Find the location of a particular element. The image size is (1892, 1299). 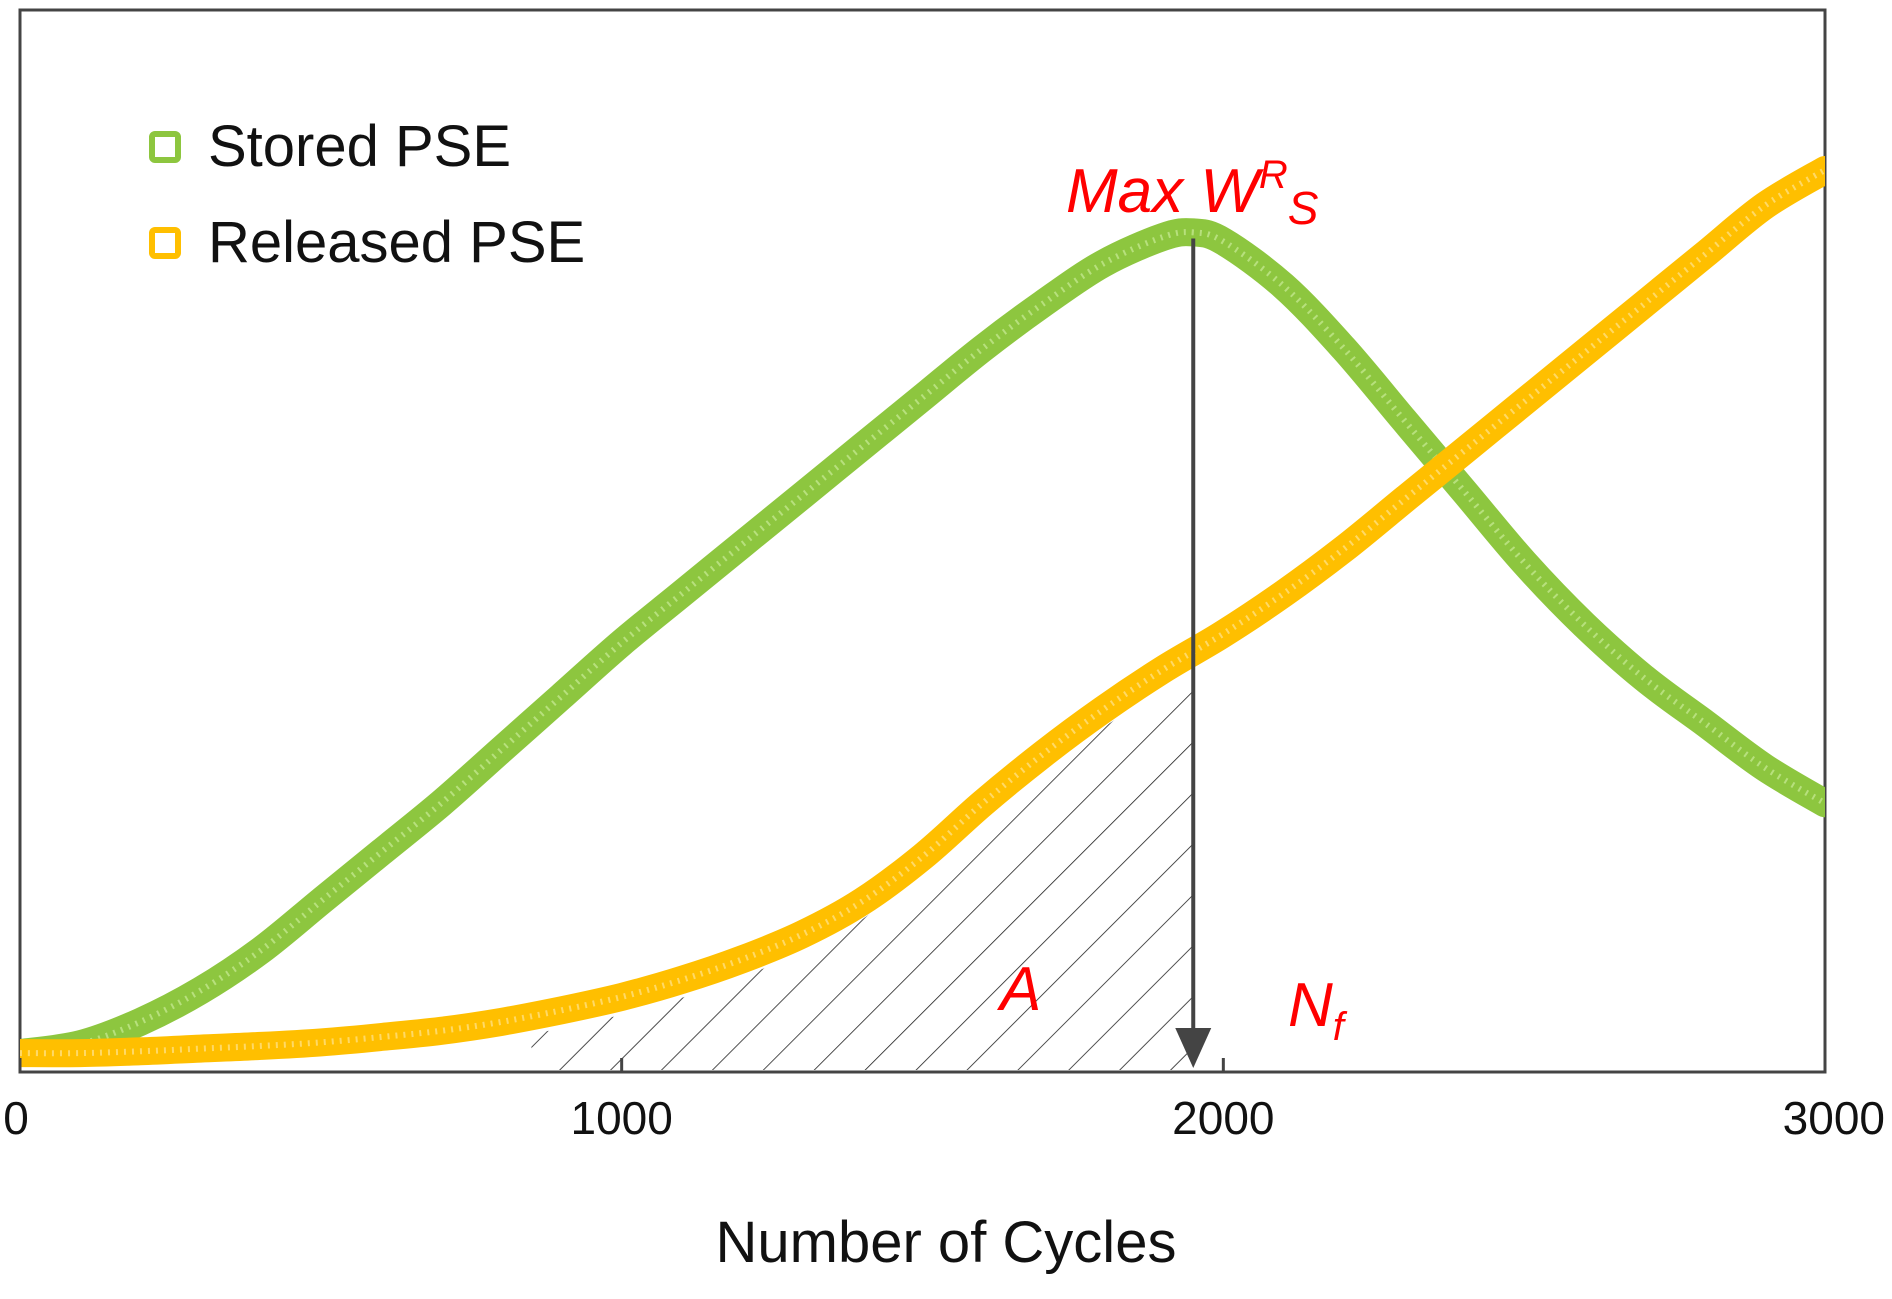

legend-label-released-pse: Released PSE is located at coordinates (396, 242).